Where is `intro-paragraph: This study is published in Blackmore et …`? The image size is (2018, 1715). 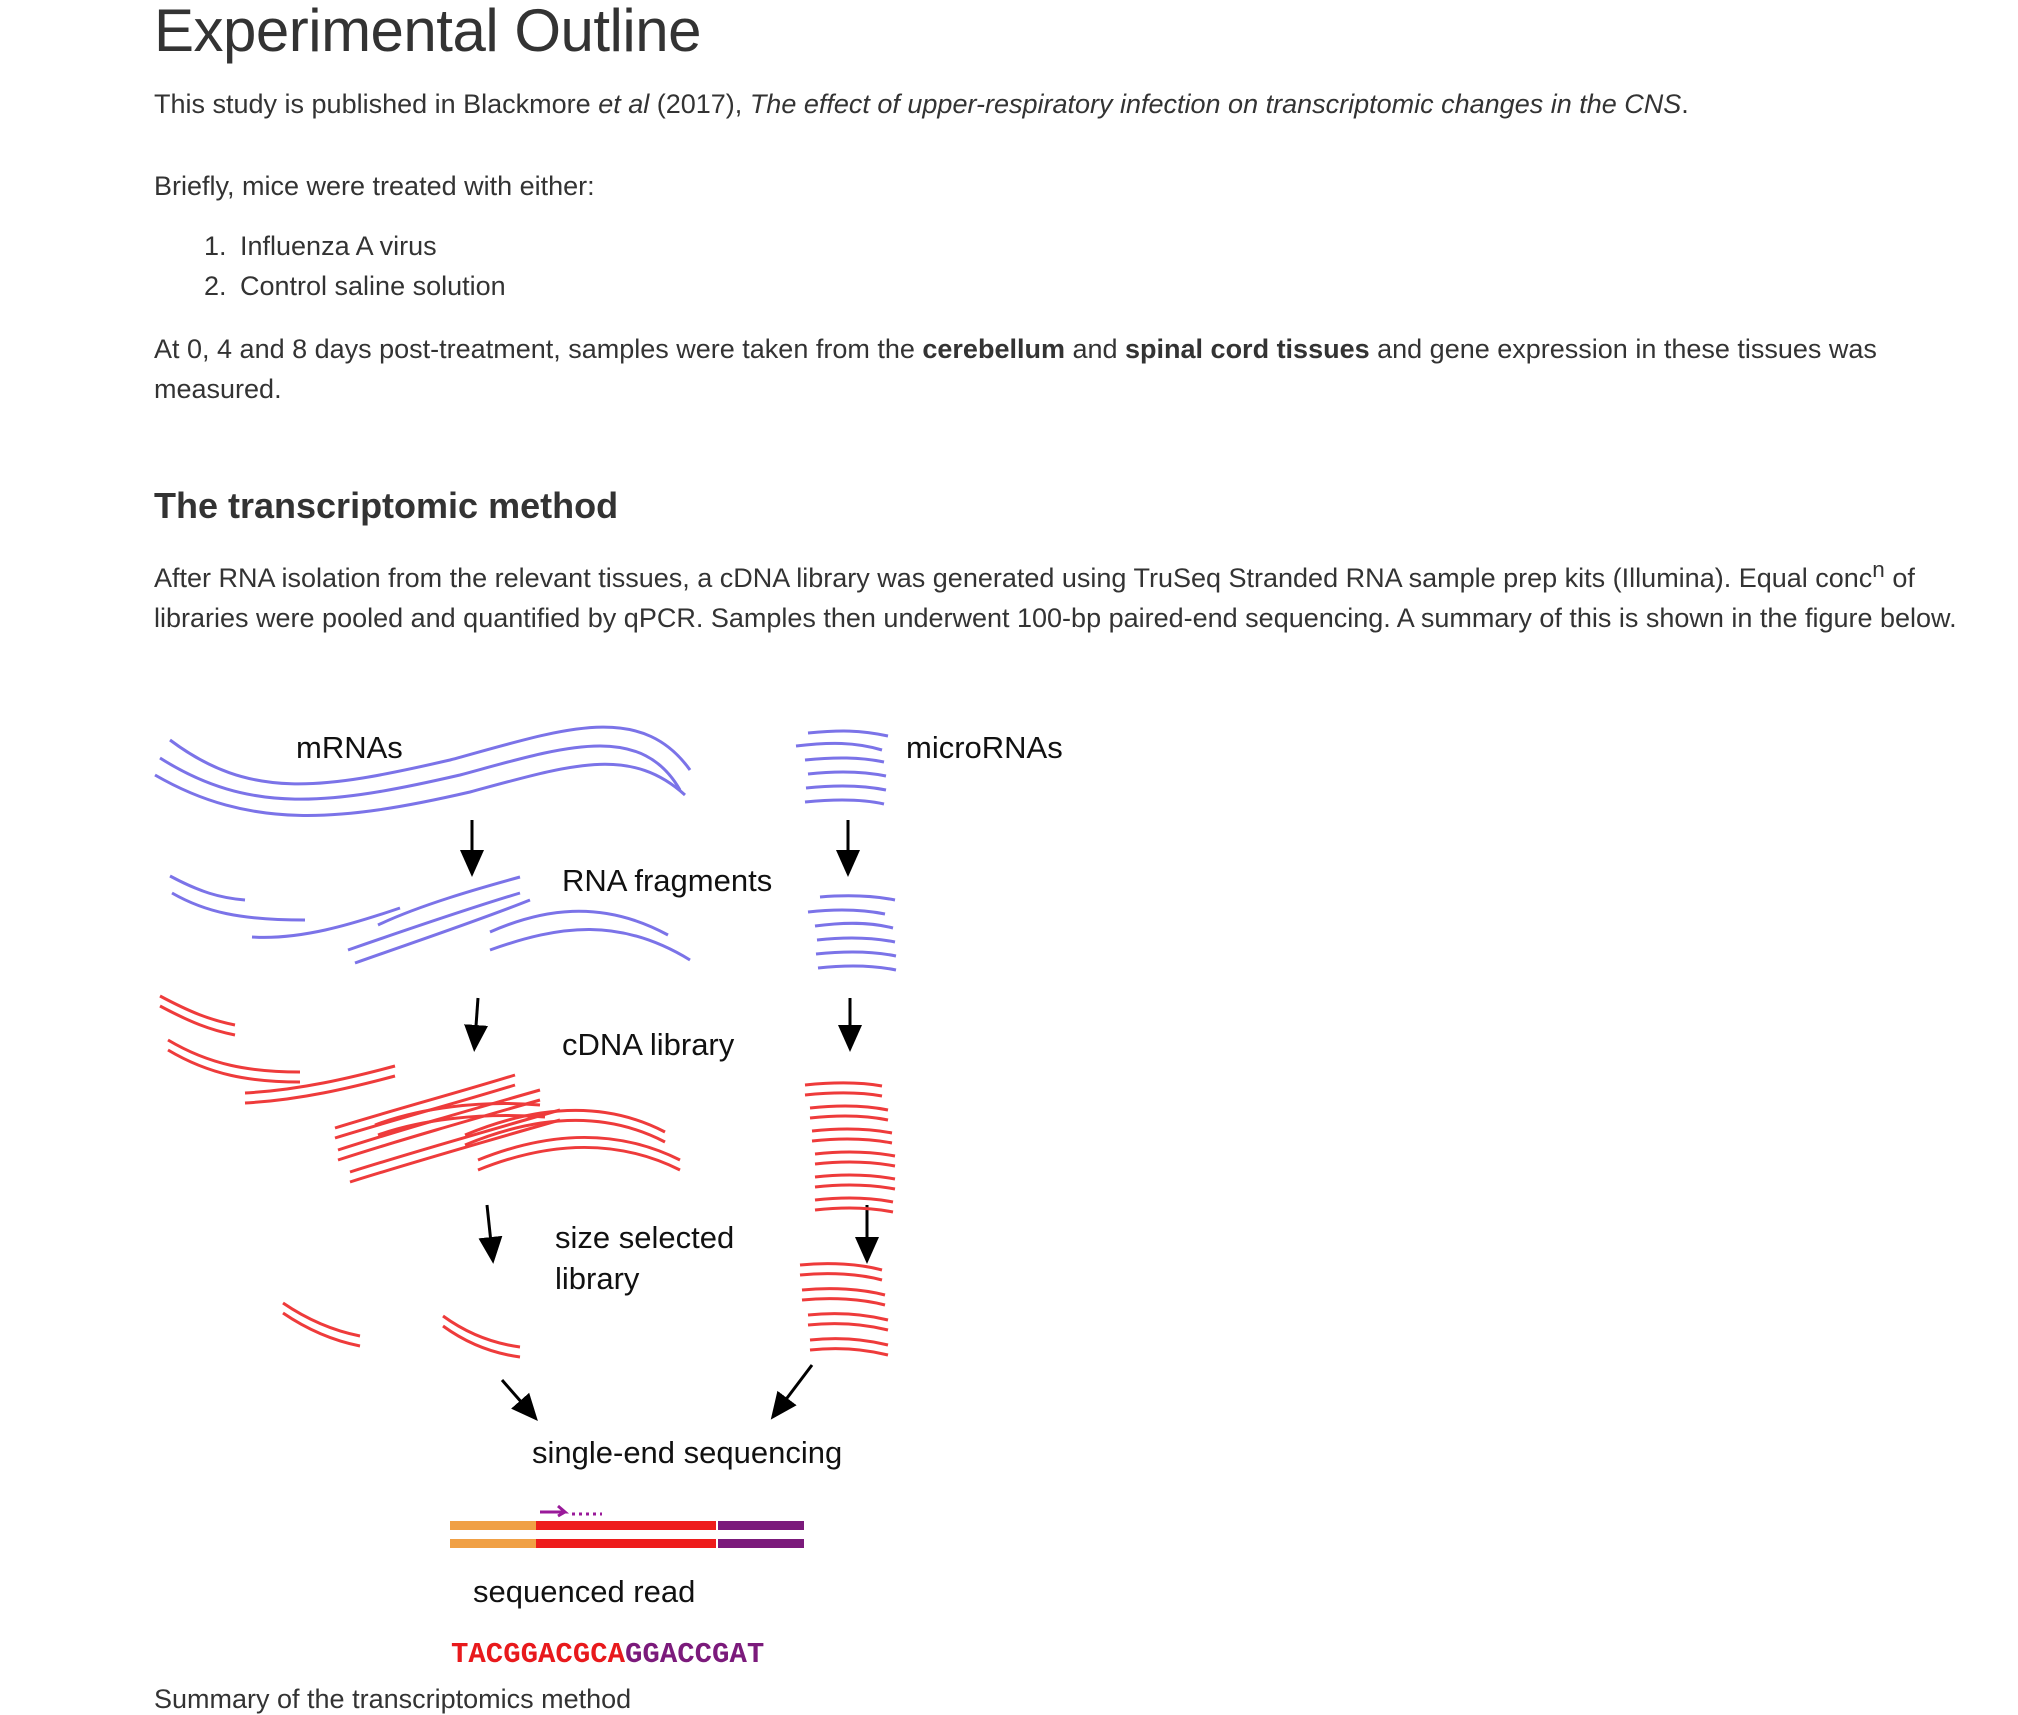 intro-paragraph: This study is published in Blackmore et … is located at coordinates (921, 104).